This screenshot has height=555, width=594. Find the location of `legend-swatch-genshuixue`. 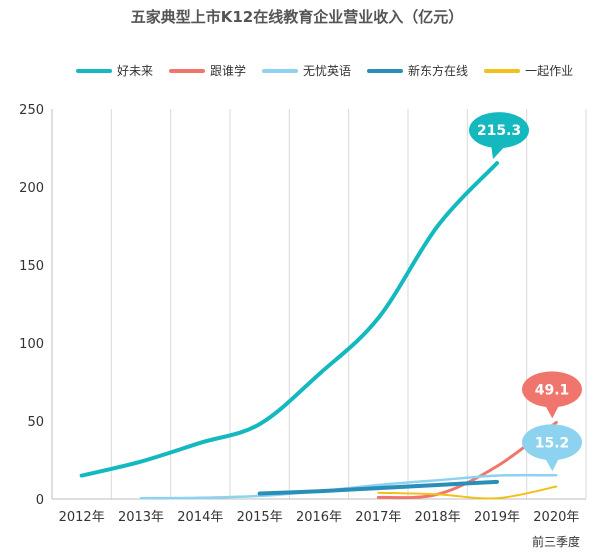

legend-swatch-genshuixue is located at coordinates (187, 70).